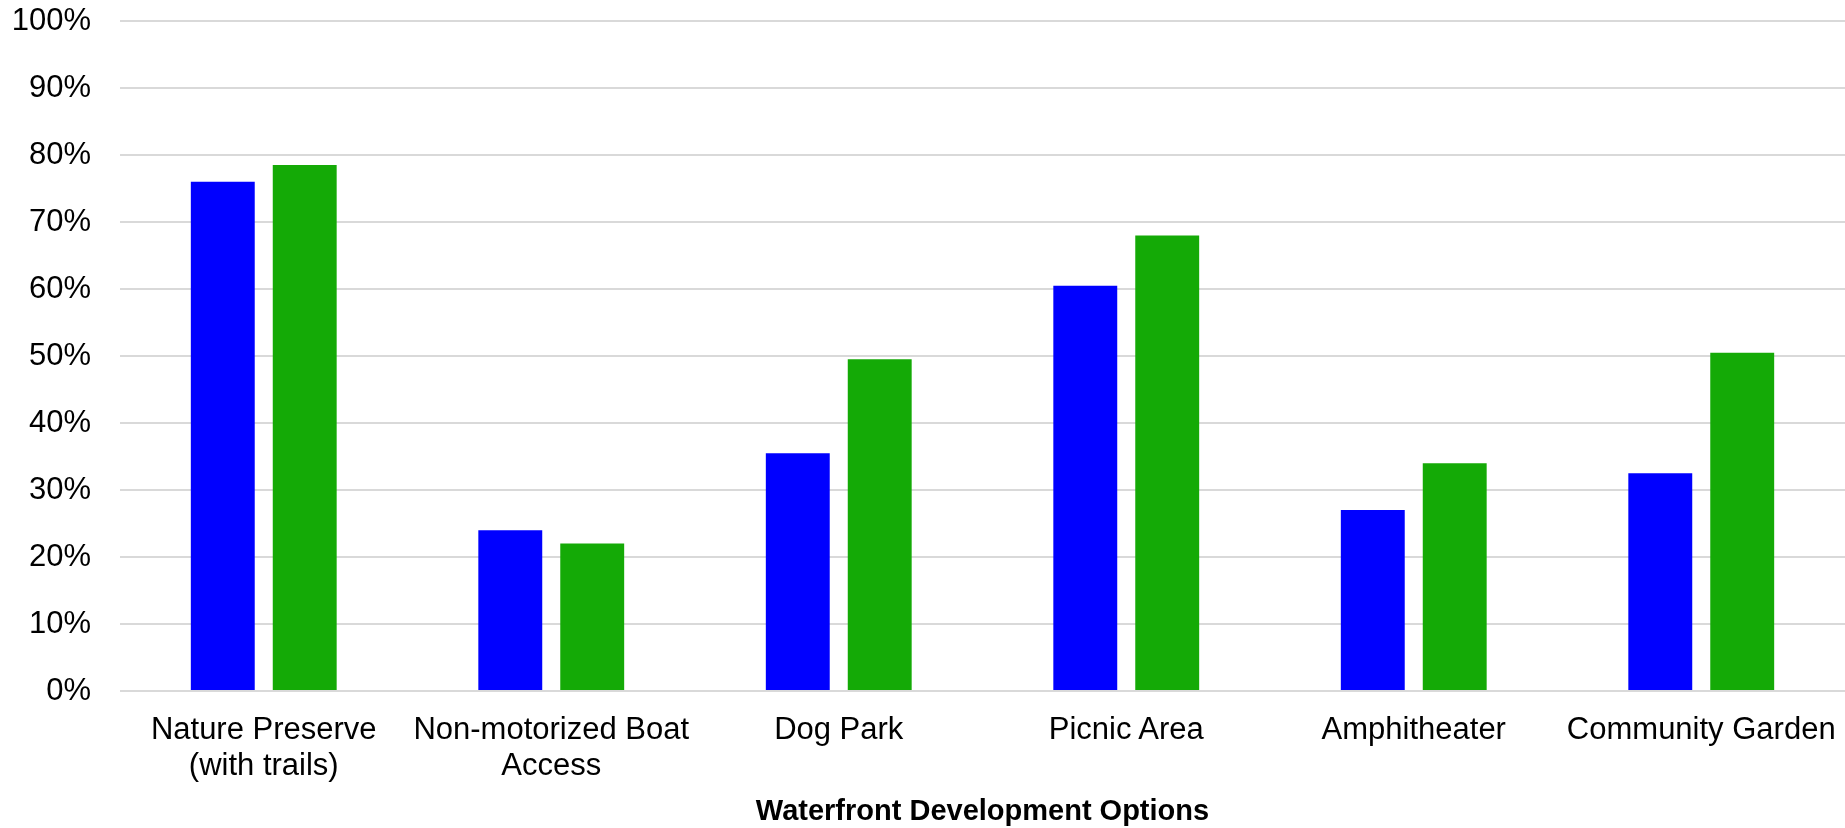 This screenshot has width=1845, height=828. Describe the element at coordinates (59, 287) in the screenshot. I see `y-tick-label: 60%` at that location.